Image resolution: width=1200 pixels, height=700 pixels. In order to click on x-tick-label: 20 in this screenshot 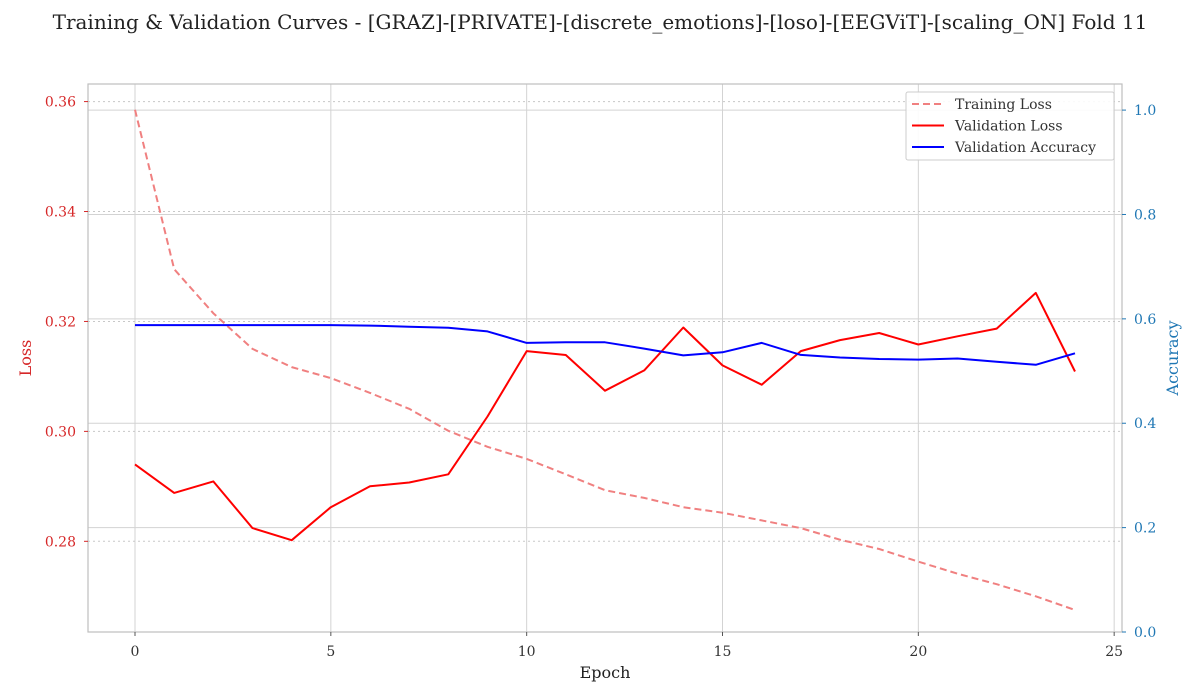, I will do `click(918, 652)`.